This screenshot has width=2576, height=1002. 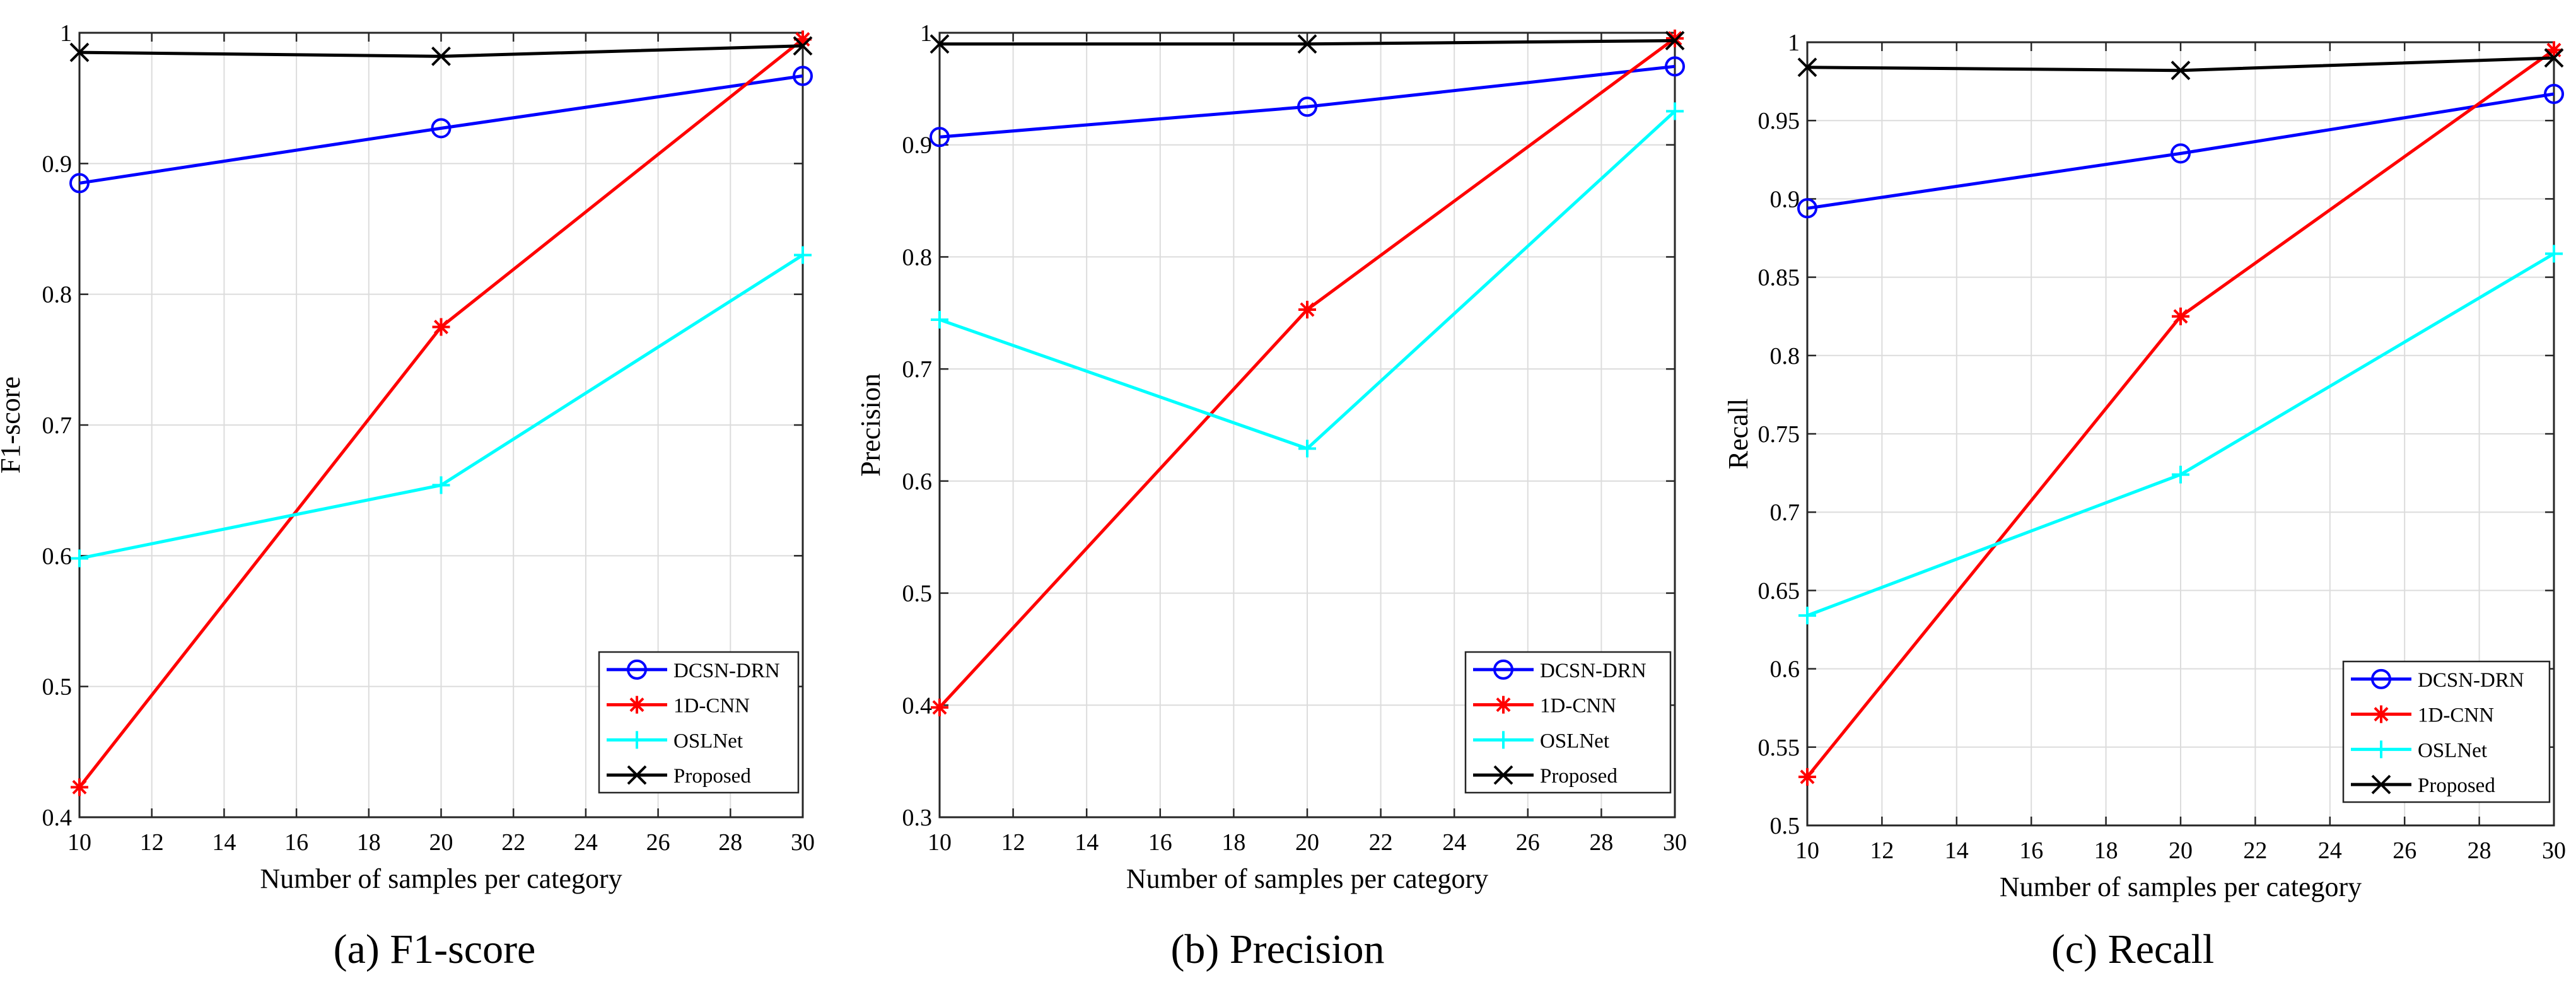 What do you see at coordinates (2447, 732) in the screenshot?
I see `legend-box` at bounding box center [2447, 732].